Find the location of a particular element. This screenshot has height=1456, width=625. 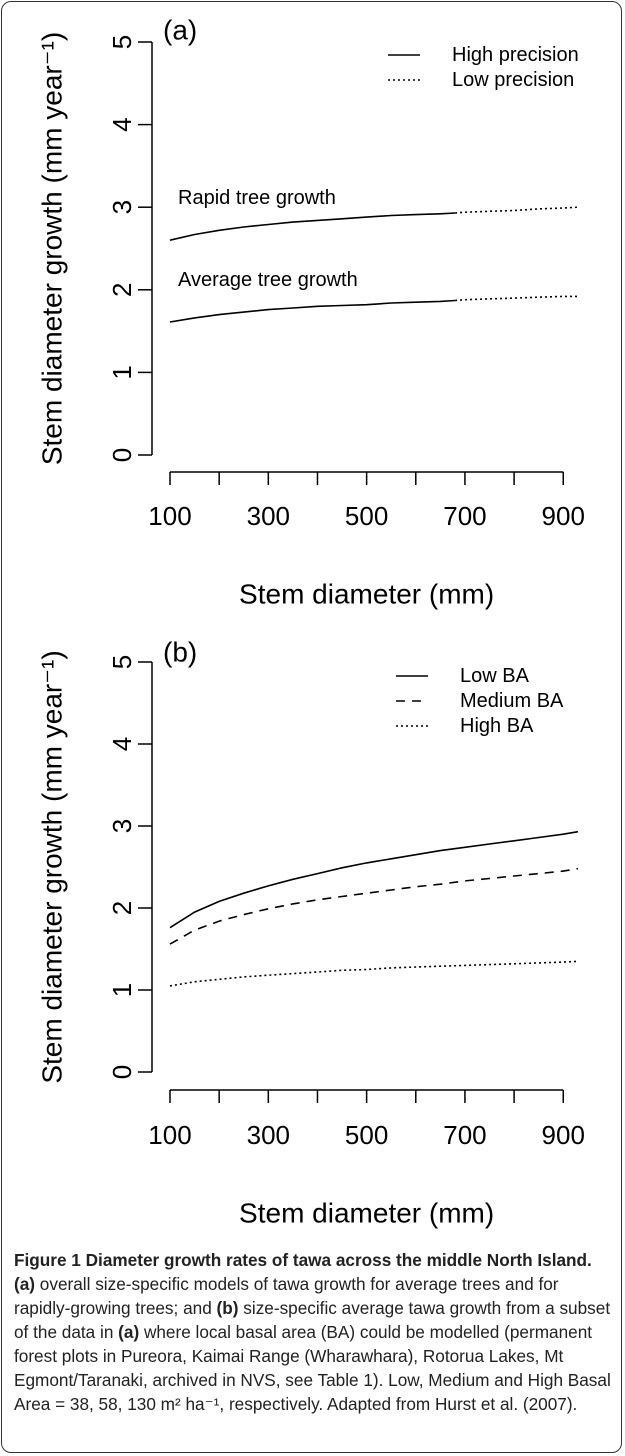

series-annotation: Average tree growth is located at coordinates (268, 280).